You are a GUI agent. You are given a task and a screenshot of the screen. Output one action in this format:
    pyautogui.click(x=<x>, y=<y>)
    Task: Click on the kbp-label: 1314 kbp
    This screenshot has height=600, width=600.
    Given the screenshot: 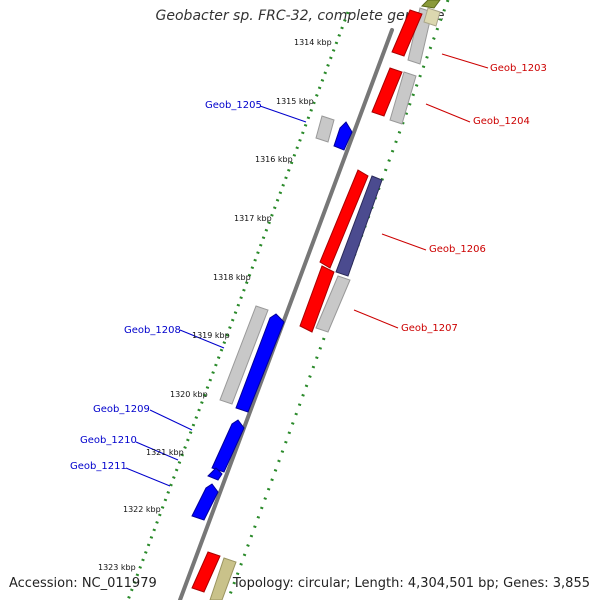 What is the action you would take?
    pyautogui.click(x=313, y=42)
    